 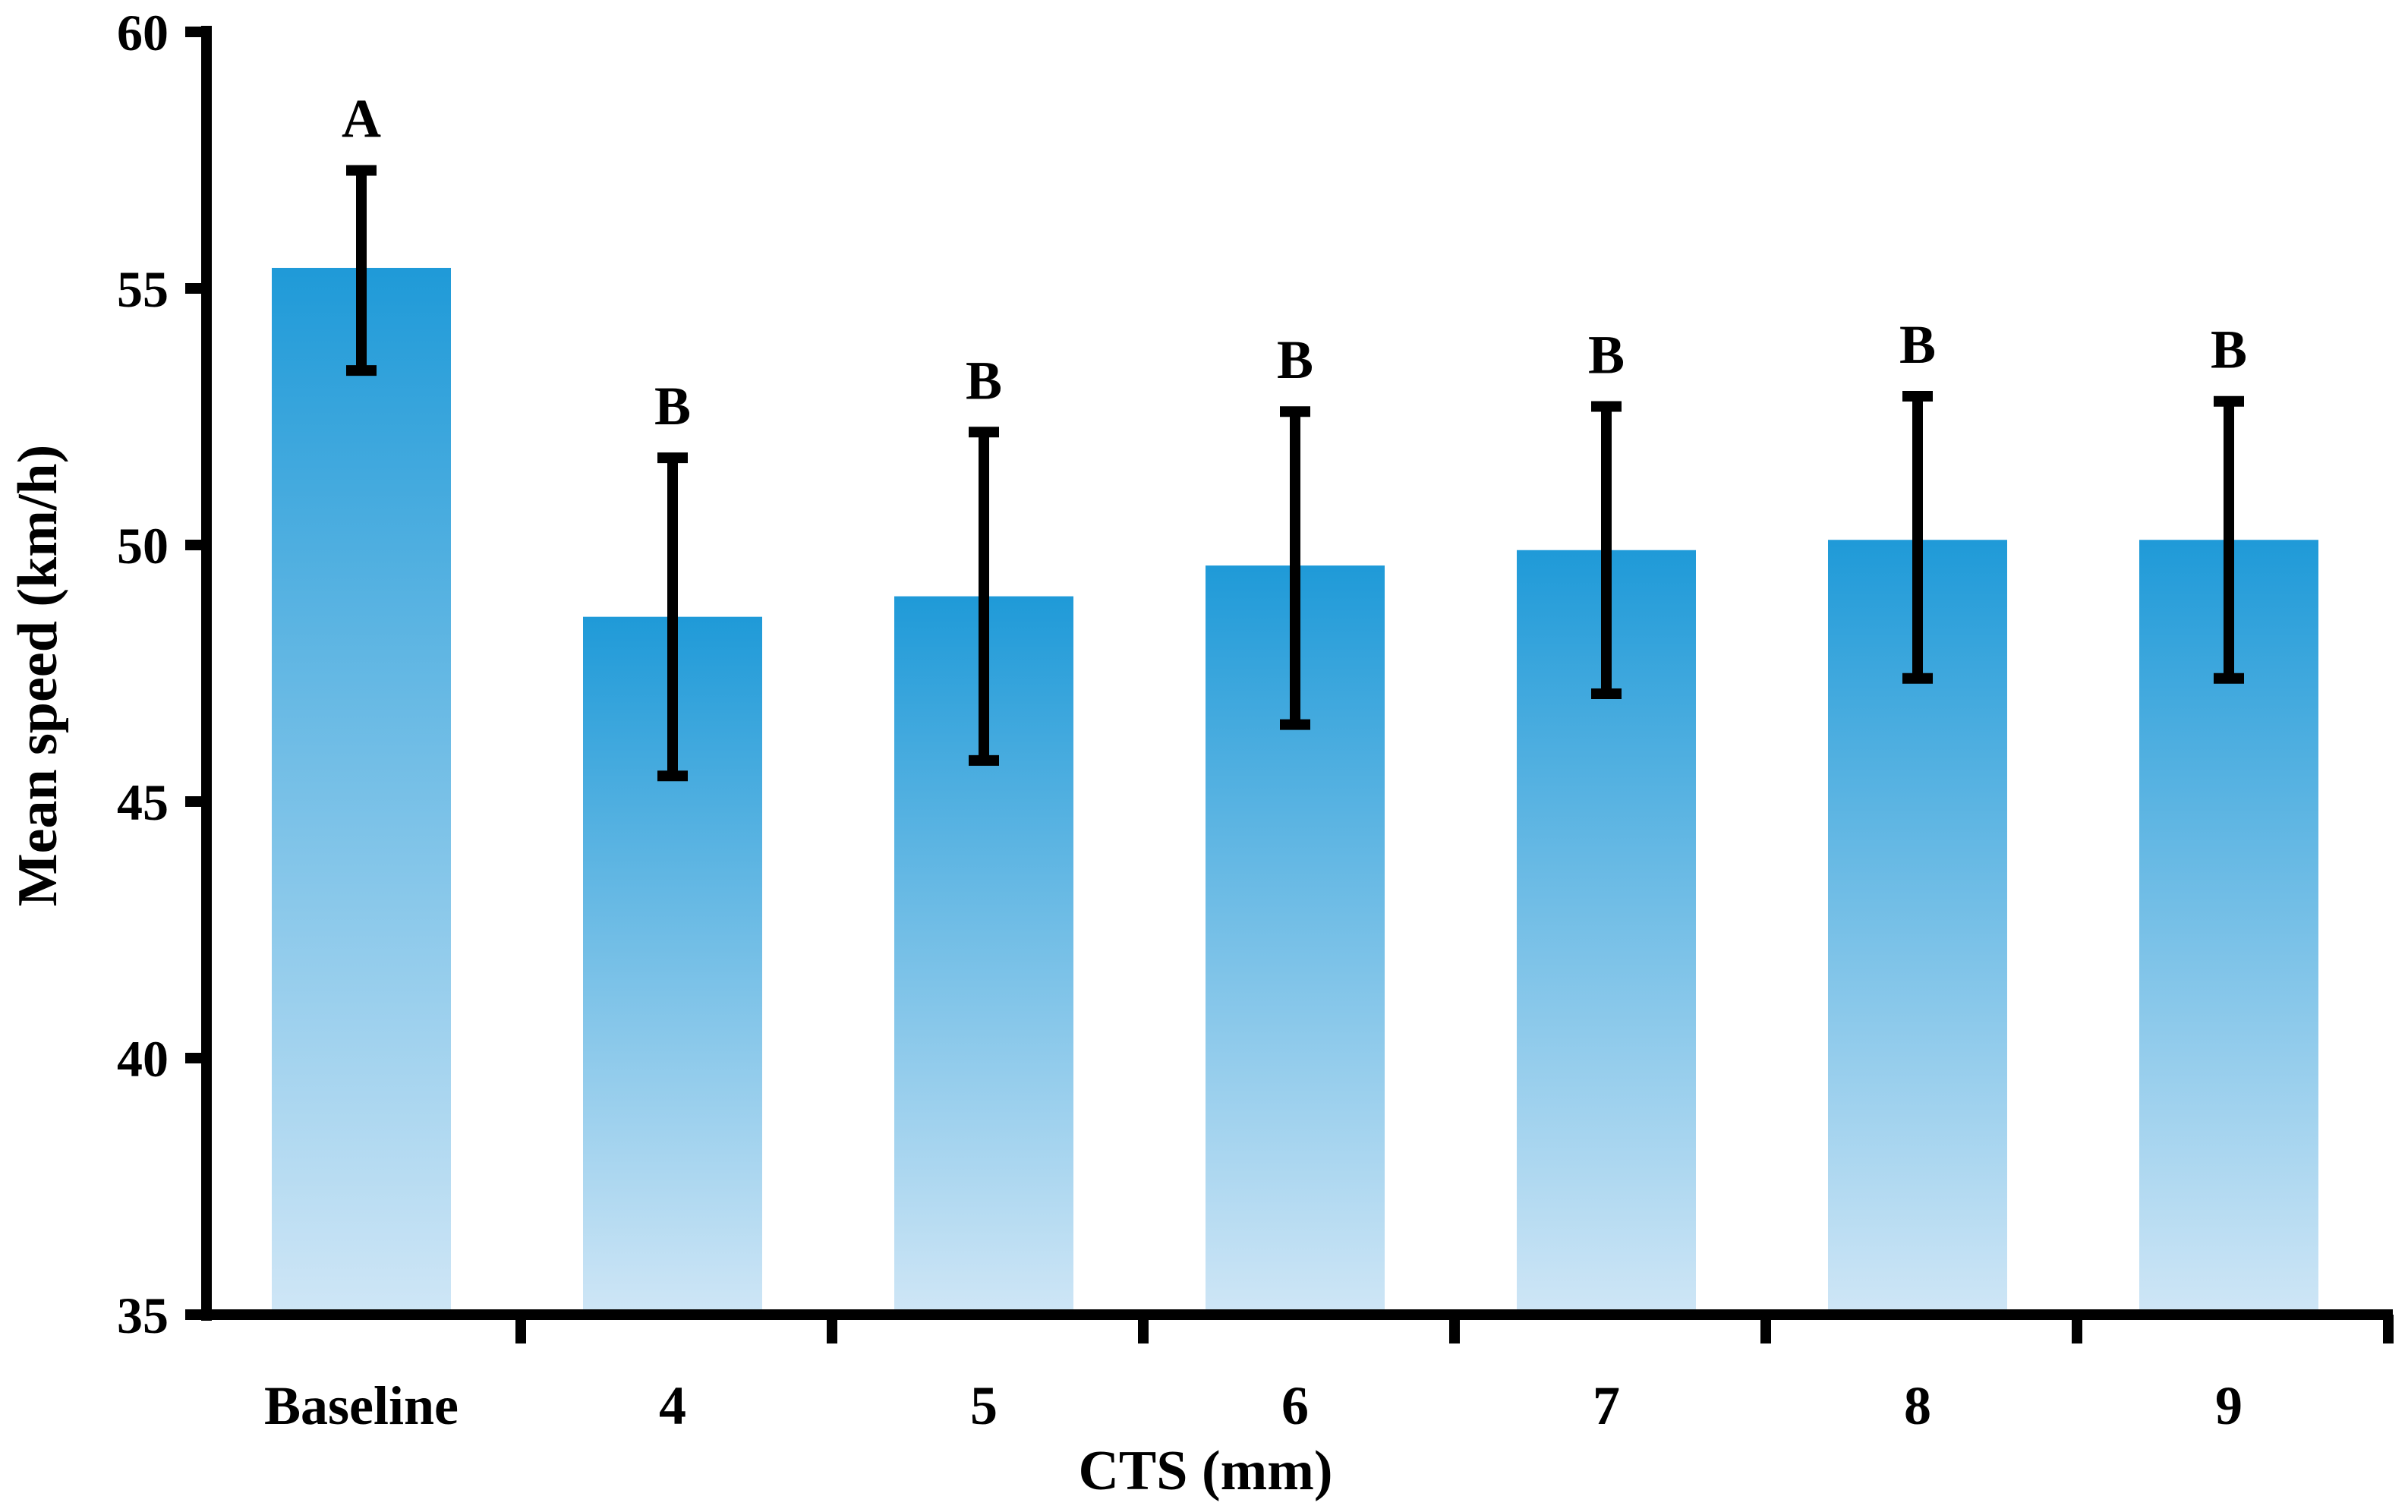 What do you see at coordinates (143, 546) in the screenshot?
I see `y-tick-label-3: 50` at bounding box center [143, 546].